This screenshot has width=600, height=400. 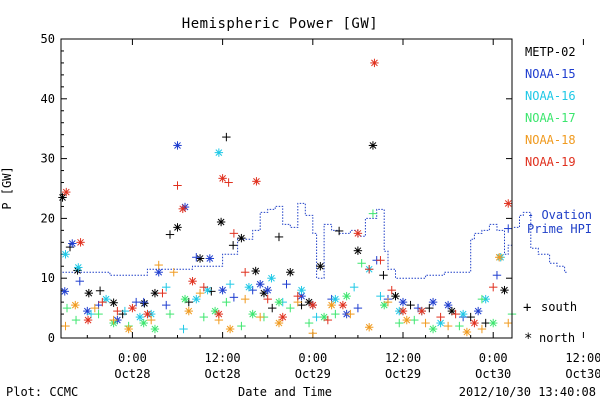 I want to click on legend-item-noaa-18: NOAA-18, so click(x=550, y=140).